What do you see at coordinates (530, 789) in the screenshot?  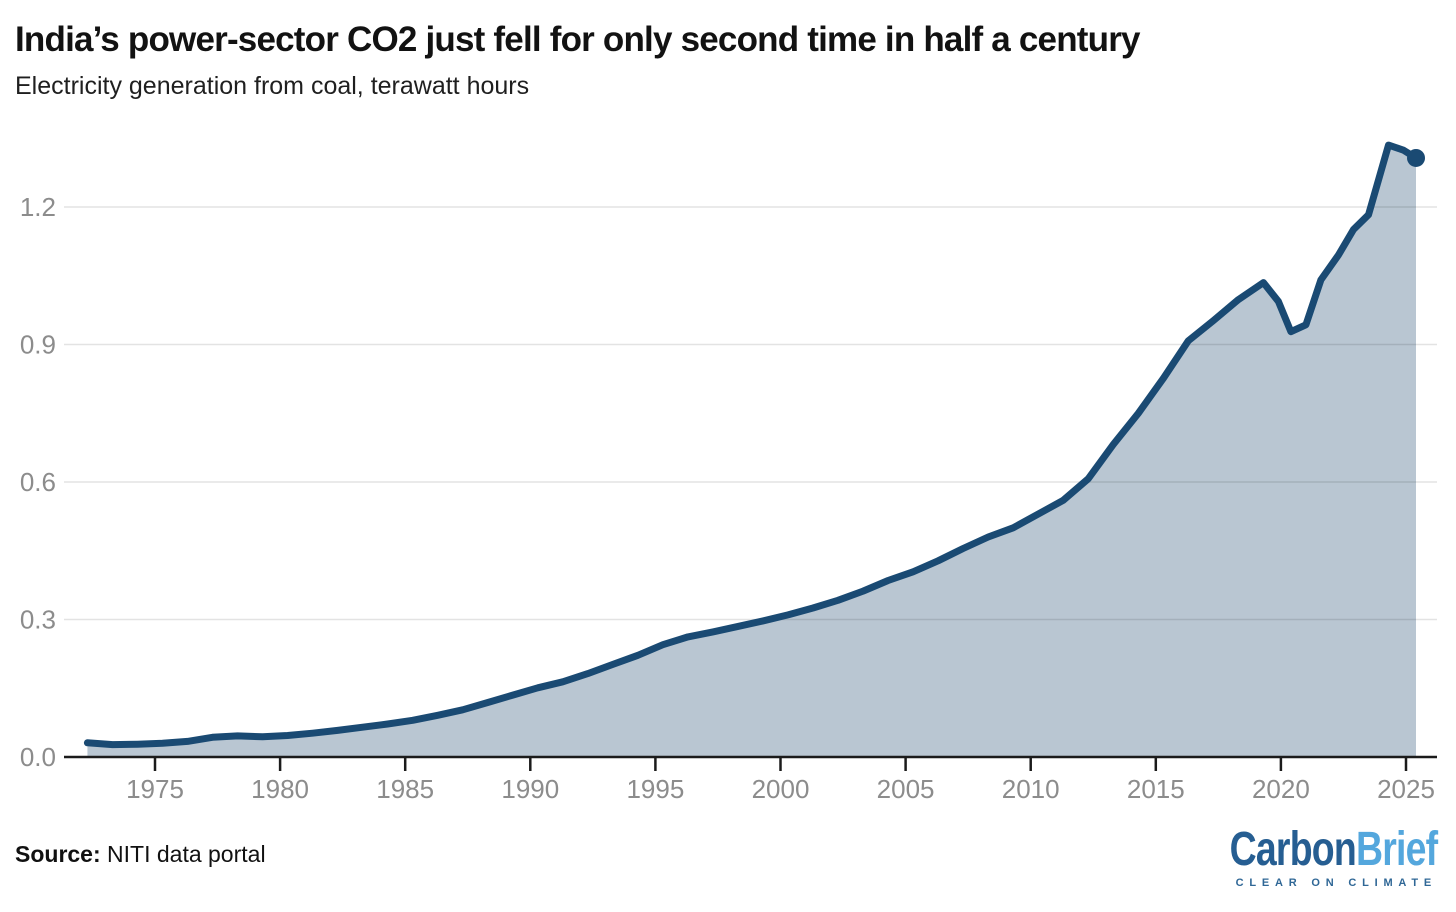 I see `x-axis-label: 1990` at bounding box center [530, 789].